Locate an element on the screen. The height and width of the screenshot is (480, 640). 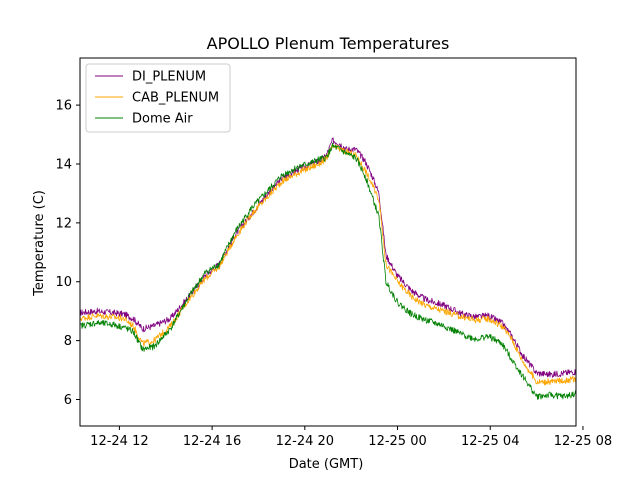
y-axis-label: Temperature (C) is located at coordinates (39, 243).